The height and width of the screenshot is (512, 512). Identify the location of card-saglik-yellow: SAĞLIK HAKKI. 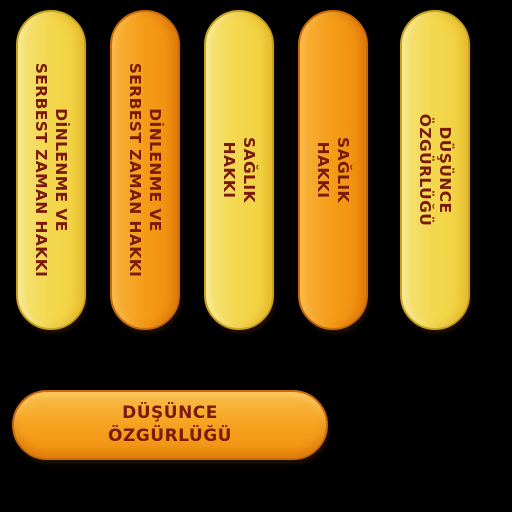
(239, 170).